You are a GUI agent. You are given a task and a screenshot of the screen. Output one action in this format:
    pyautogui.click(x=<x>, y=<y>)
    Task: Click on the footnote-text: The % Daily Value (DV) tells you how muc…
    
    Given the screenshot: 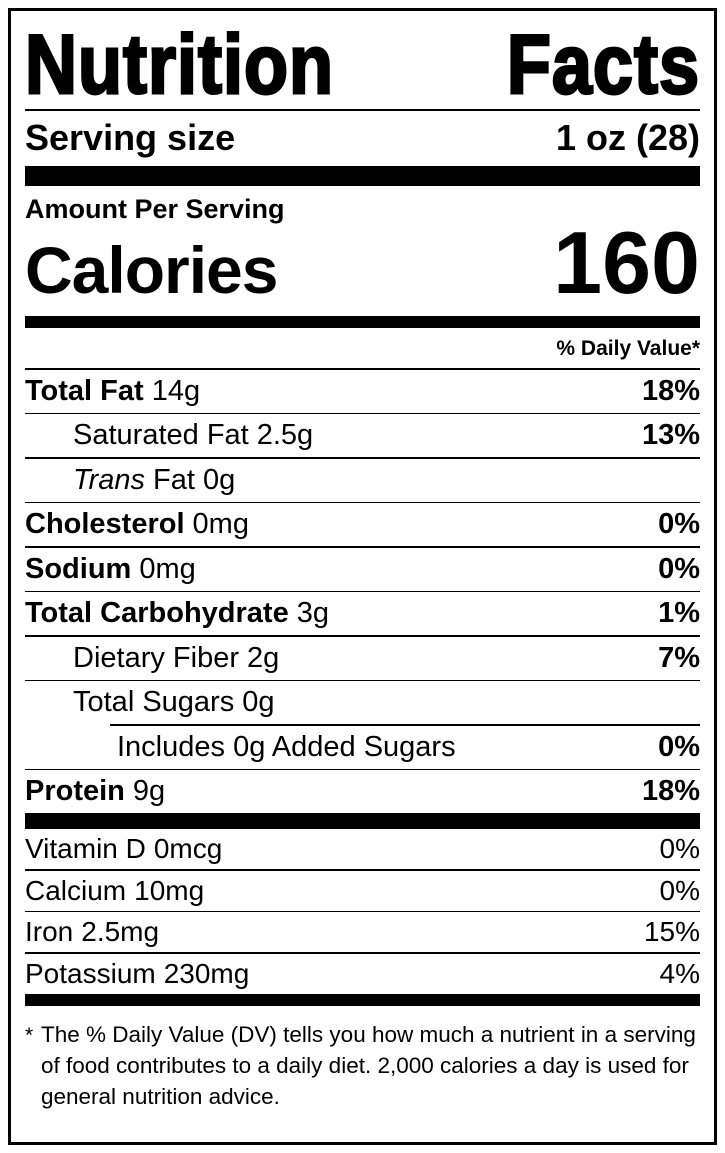 What is the action you would take?
    pyautogui.click(x=368, y=1065)
    